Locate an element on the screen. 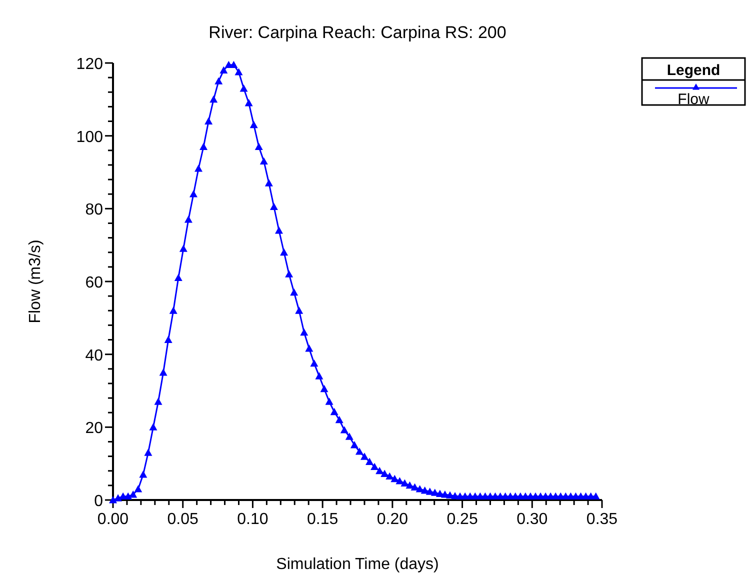 The width and height of the screenshot is (753, 578). y-tick-label: 120 is located at coordinates (90, 64).